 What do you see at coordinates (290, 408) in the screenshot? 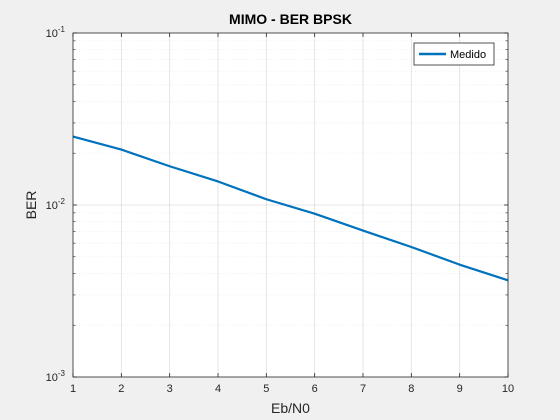
I see `x-axis-label: Eb/N0` at bounding box center [290, 408].